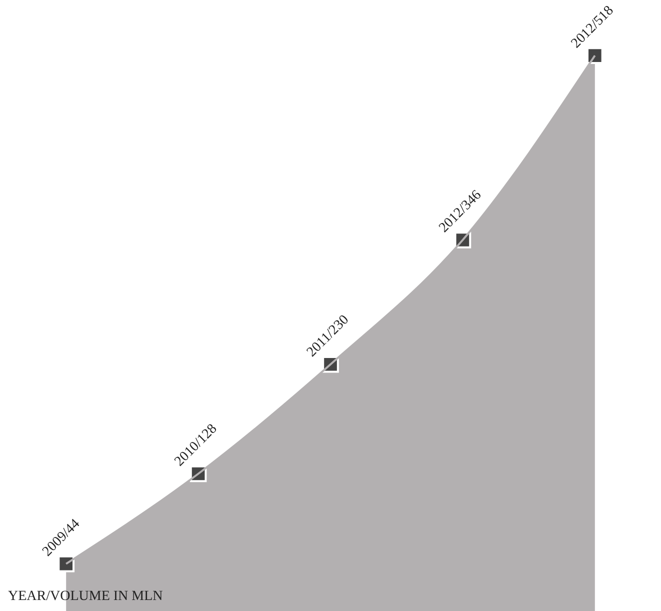 This screenshot has width=661, height=611. Describe the element at coordinates (85, 596) in the screenshot. I see `annotation: YEAR/VOLUME IN MLN` at that location.